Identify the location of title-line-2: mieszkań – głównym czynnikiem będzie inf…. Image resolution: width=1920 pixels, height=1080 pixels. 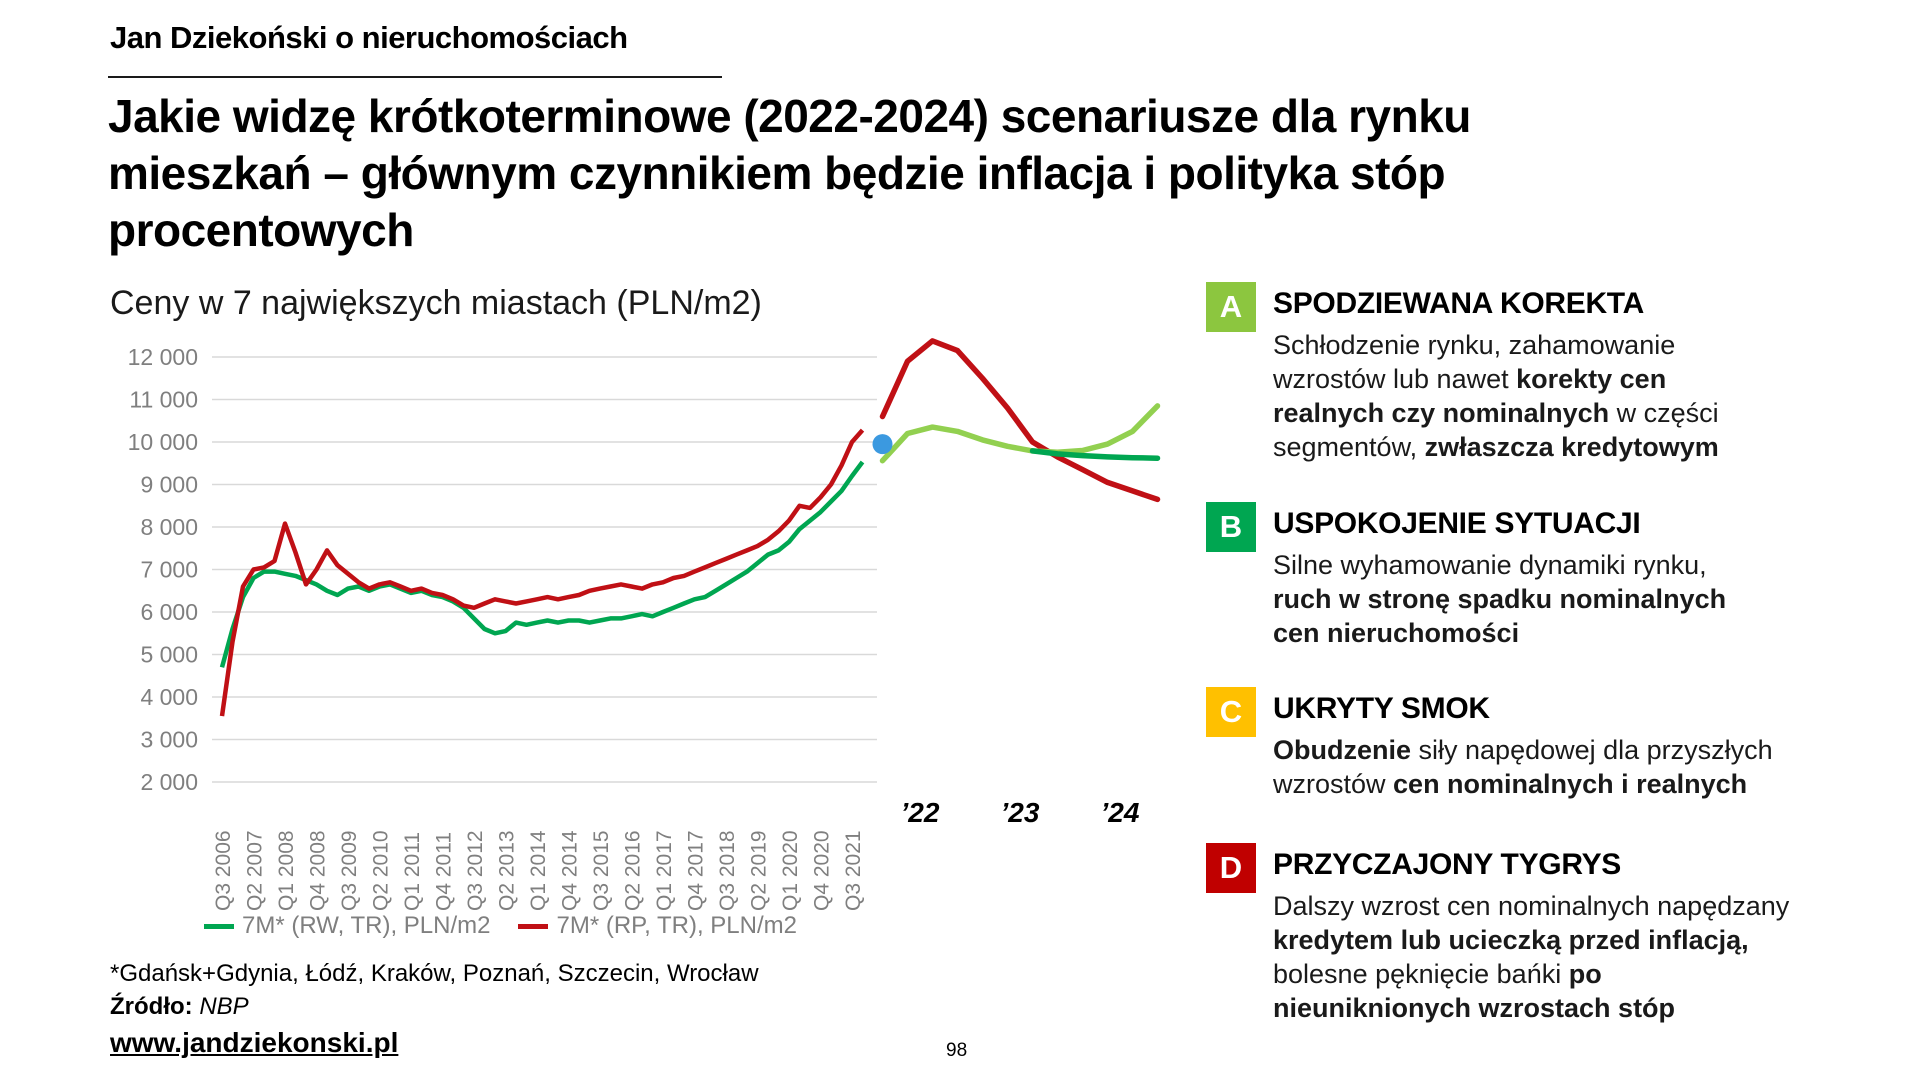
(777, 173).